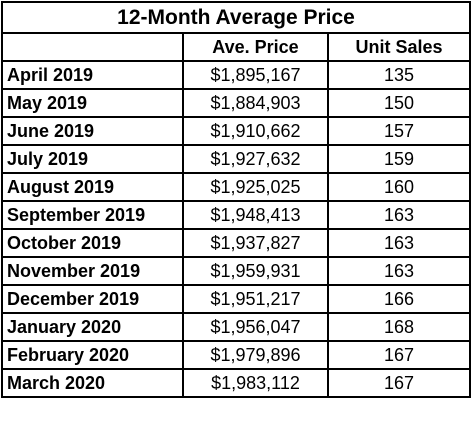 The image size is (471, 421). What do you see at coordinates (255, 327) in the screenshot?
I see `price-cell: $1,956,047` at bounding box center [255, 327].